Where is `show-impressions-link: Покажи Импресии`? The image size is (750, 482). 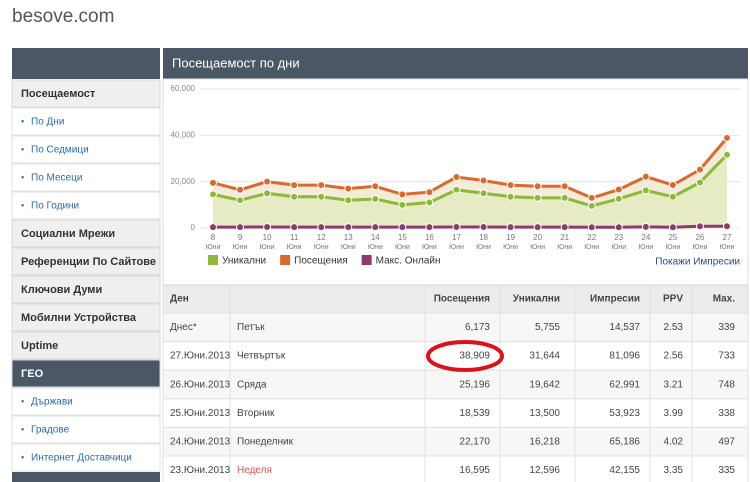
show-impressions-link: Покажи Импресии is located at coordinates (697, 262).